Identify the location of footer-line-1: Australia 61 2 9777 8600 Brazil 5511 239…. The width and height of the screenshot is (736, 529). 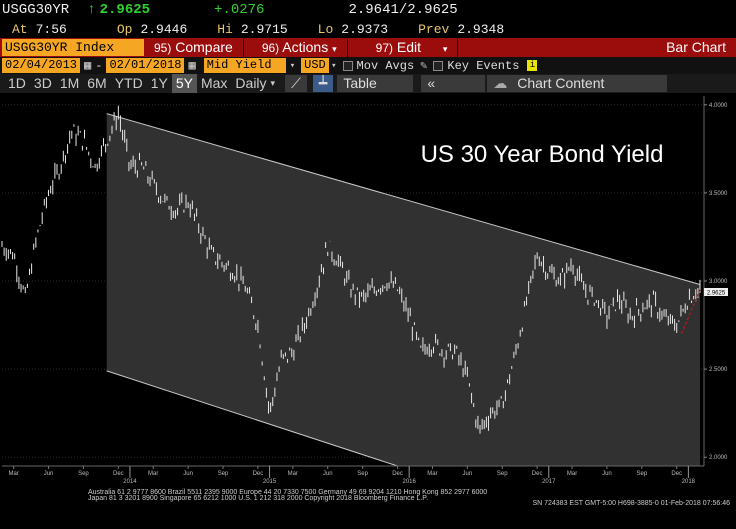
(287, 492).